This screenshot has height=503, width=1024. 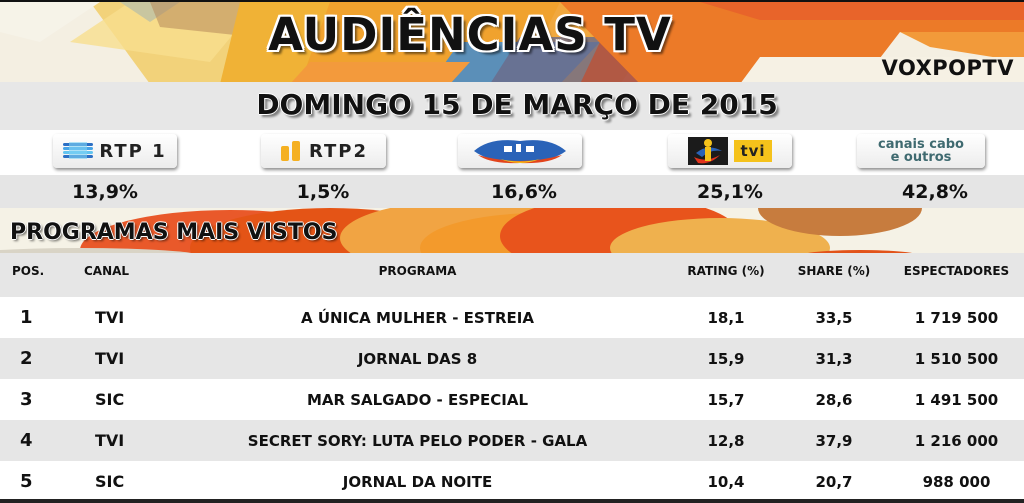 What do you see at coordinates (935, 192) in the screenshot?
I see `share-cabo: 42,8%` at bounding box center [935, 192].